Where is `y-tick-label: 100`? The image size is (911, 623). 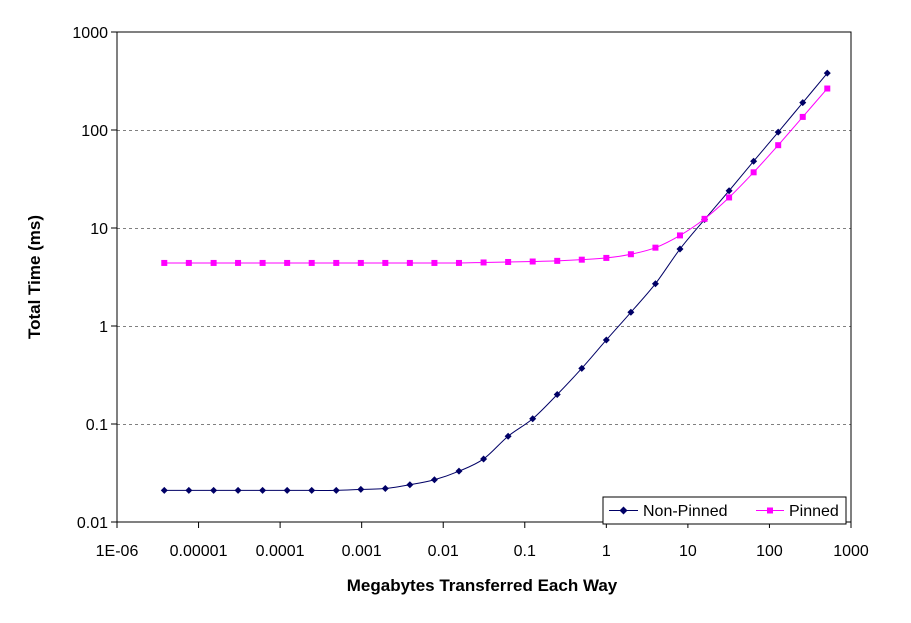 y-tick-label: 100 is located at coordinates (94, 131).